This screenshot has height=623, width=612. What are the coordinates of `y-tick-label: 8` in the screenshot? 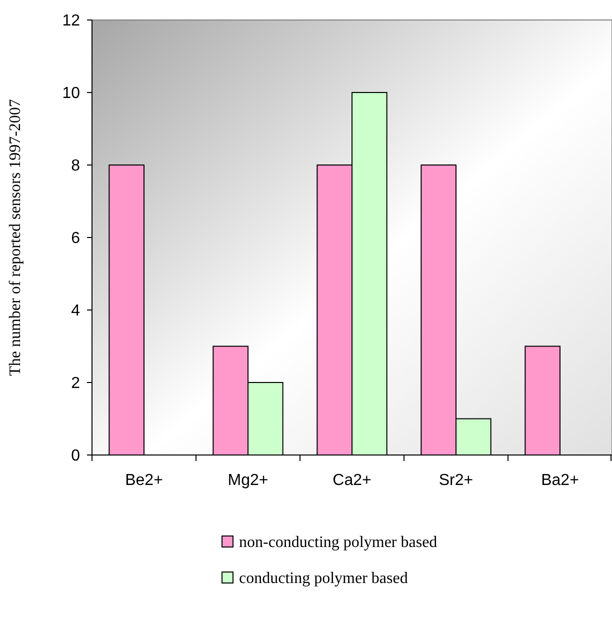 It's located at (75, 166).